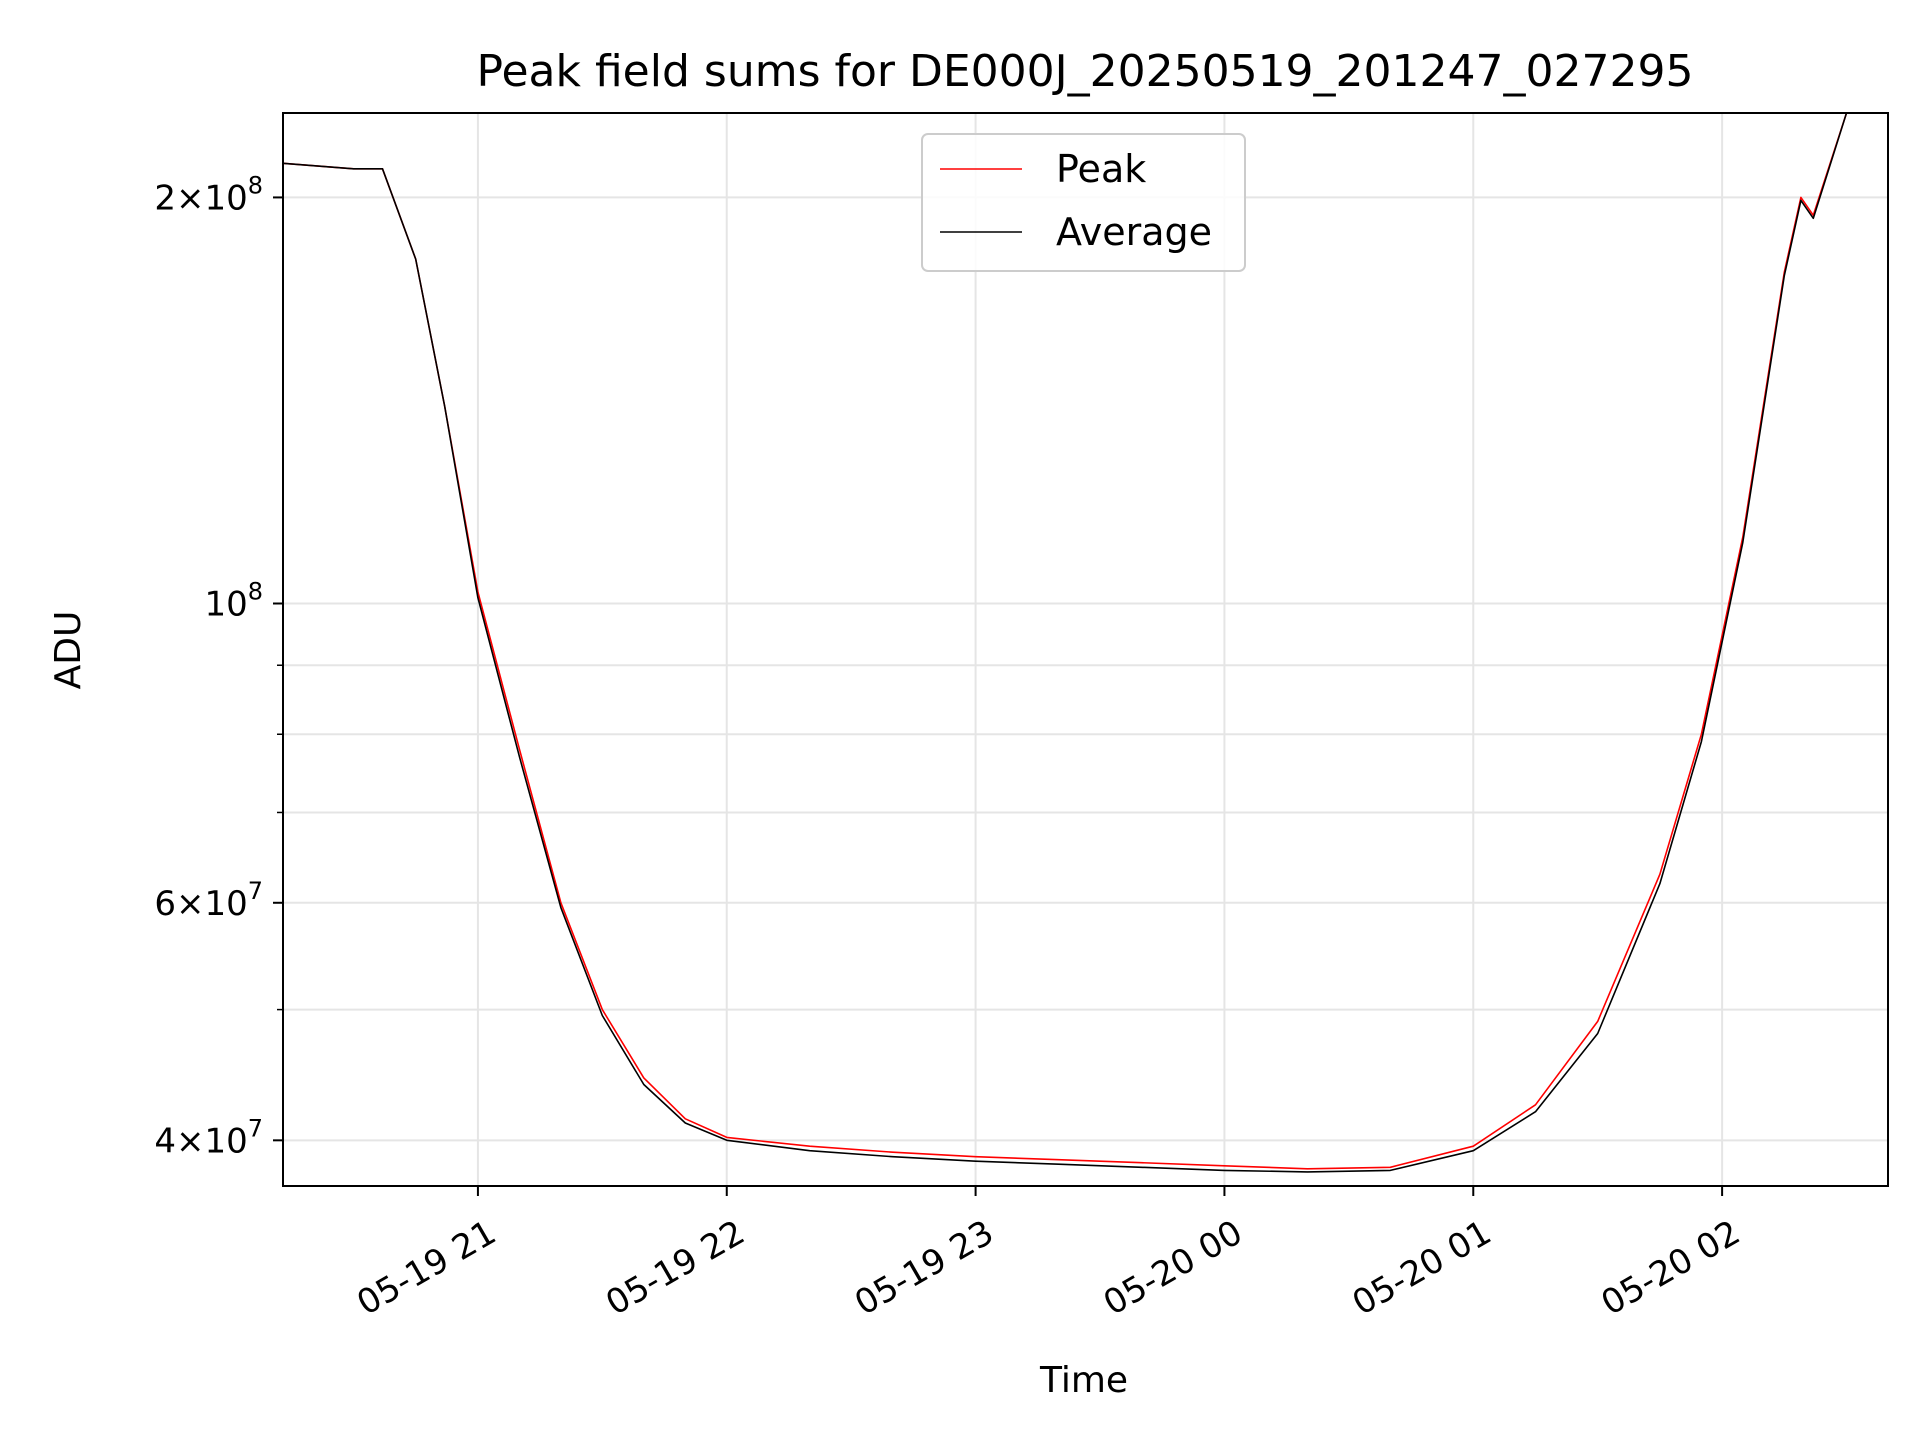 The width and height of the screenshot is (1920, 1440). Describe the element at coordinates (1134, 232) in the screenshot. I see `legend-label-average: Average` at that location.